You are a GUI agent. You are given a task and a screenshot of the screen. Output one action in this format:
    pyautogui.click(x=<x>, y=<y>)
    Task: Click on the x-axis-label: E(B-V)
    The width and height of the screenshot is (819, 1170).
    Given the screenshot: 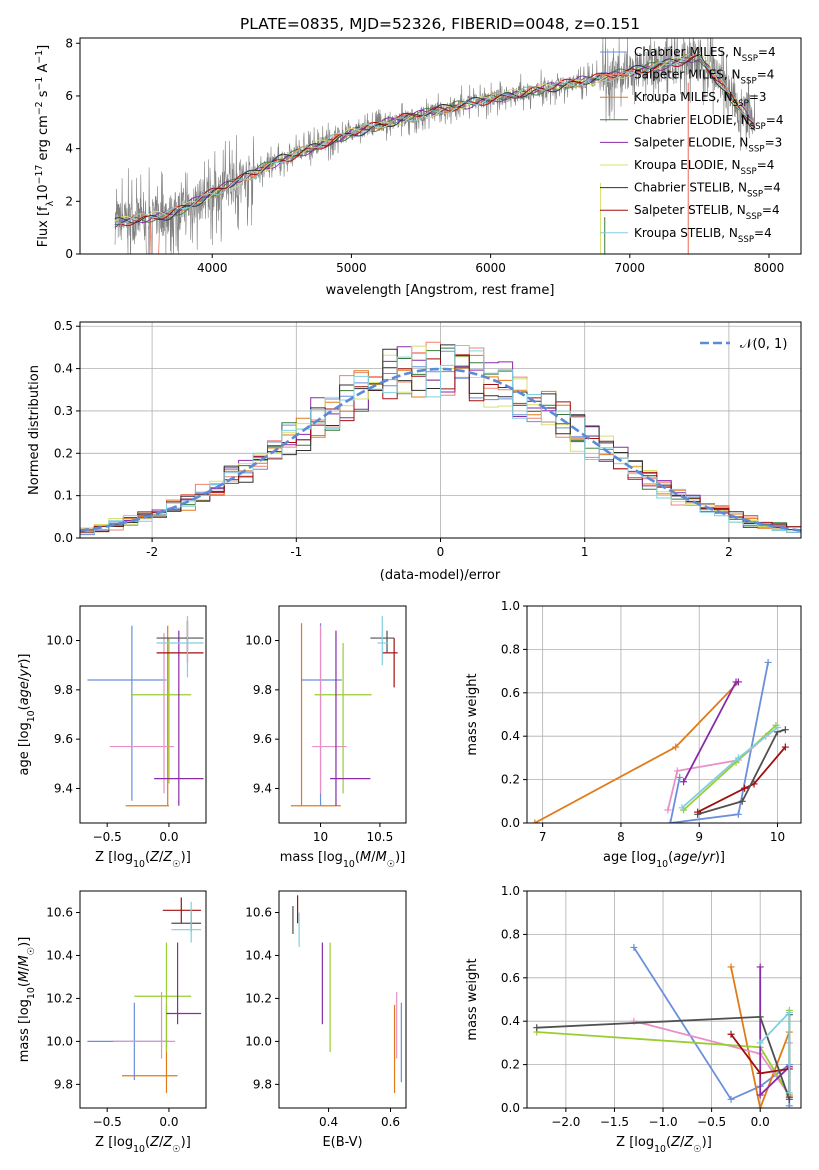 What is the action you would take?
    pyautogui.click(x=342, y=1142)
    